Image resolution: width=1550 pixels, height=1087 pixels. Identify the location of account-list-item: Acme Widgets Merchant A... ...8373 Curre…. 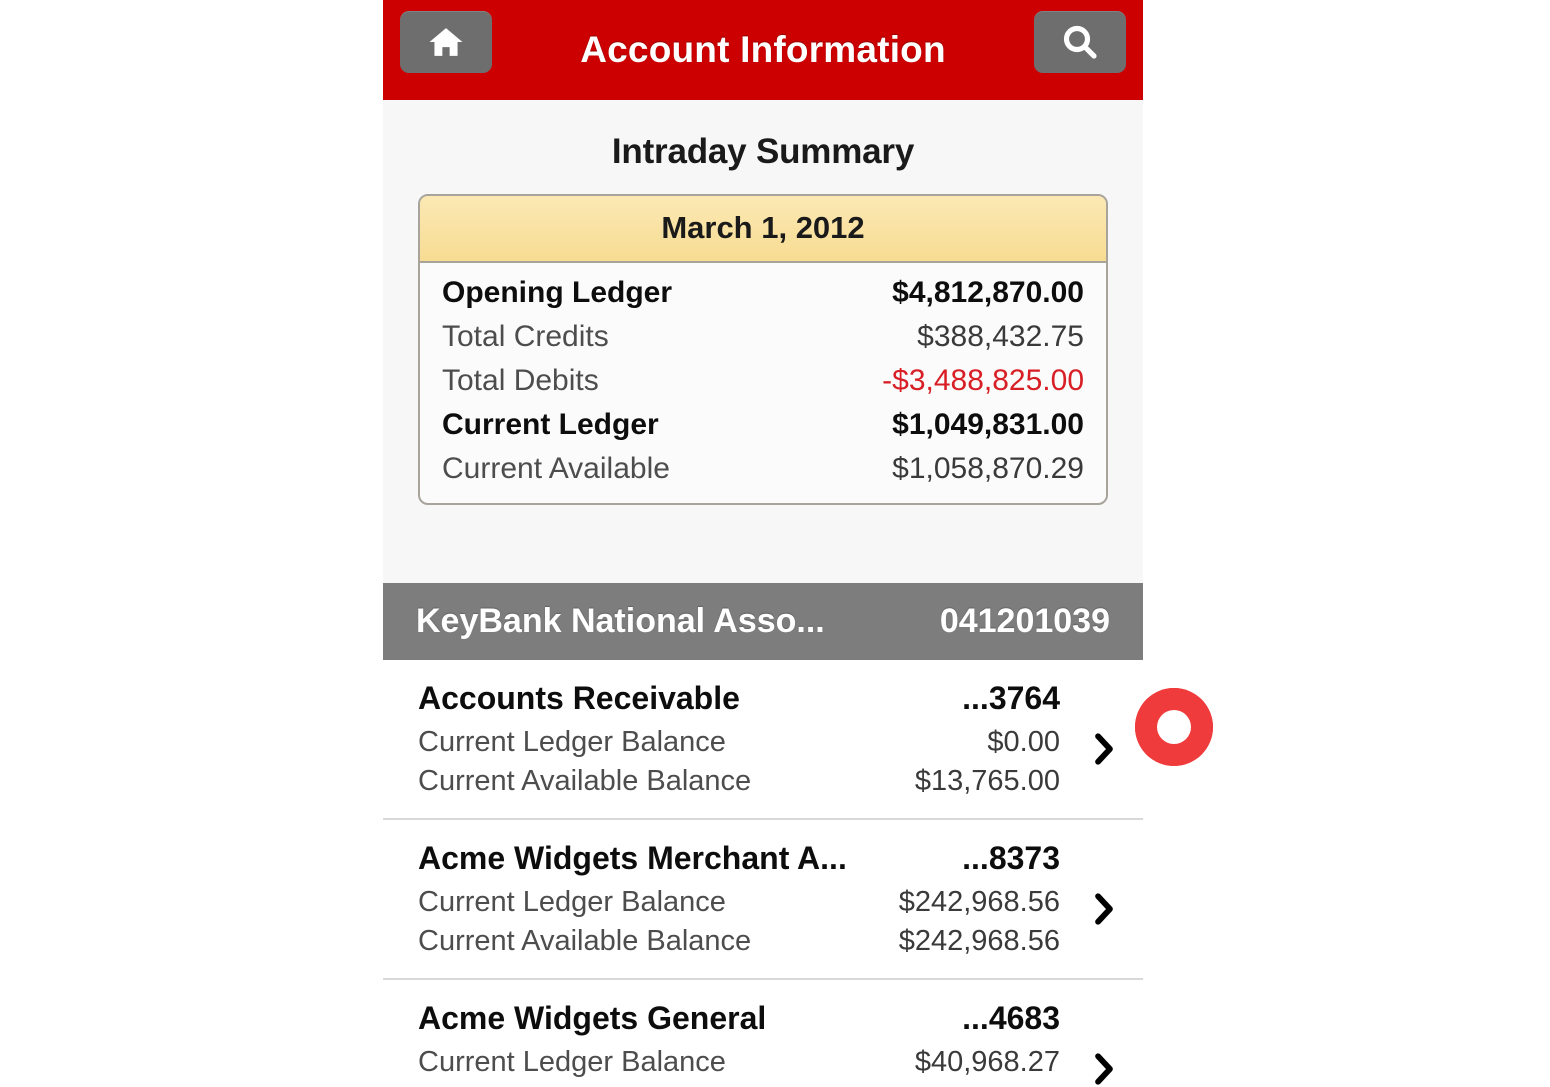
(763, 900).